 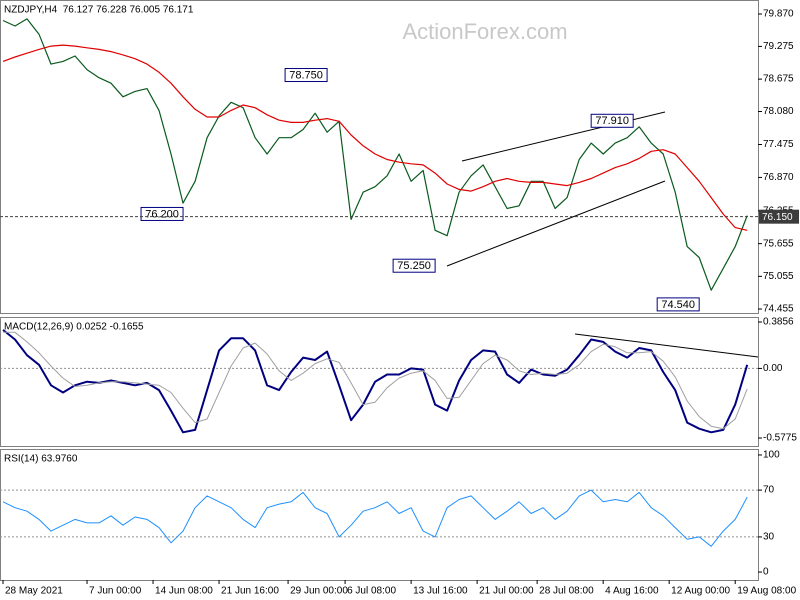 I want to click on y-tick-label: 76.870, so click(x=778, y=177).